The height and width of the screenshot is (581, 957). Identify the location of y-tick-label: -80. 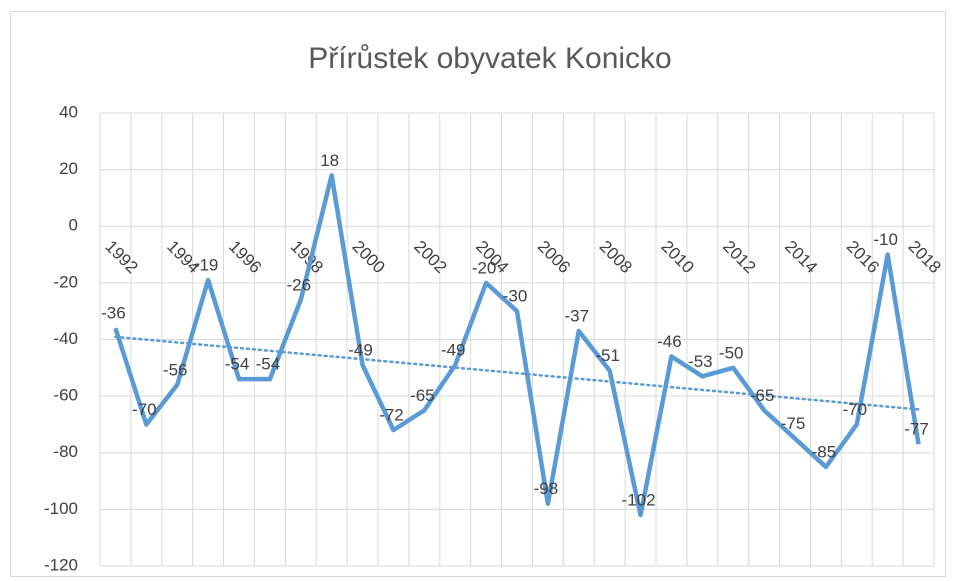
(65, 451).